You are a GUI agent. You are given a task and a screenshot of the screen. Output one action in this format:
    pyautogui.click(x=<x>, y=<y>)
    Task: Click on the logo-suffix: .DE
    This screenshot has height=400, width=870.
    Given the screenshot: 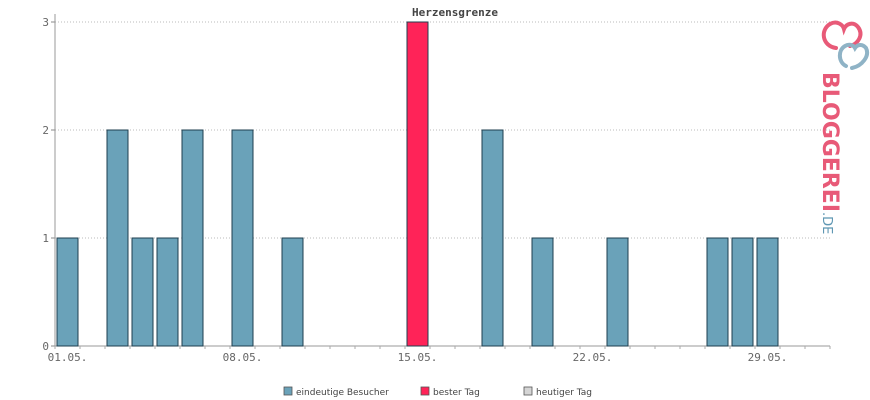 What is the action you would take?
    pyautogui.click(x=826, y=223)
    